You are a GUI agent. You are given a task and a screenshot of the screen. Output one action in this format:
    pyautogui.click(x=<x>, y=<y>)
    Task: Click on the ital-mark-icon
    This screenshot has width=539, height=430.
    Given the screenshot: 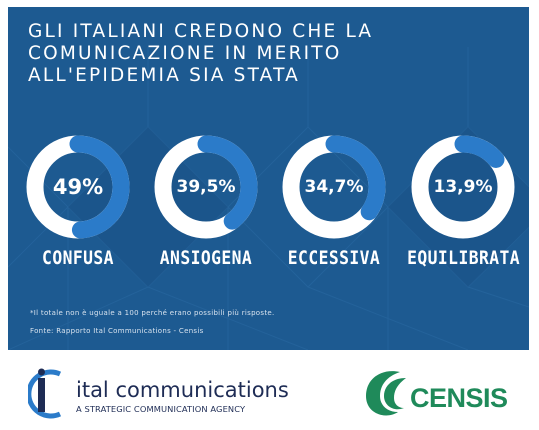 What is the action you would take?
    pyautogui.click(x=45, y=393)
    